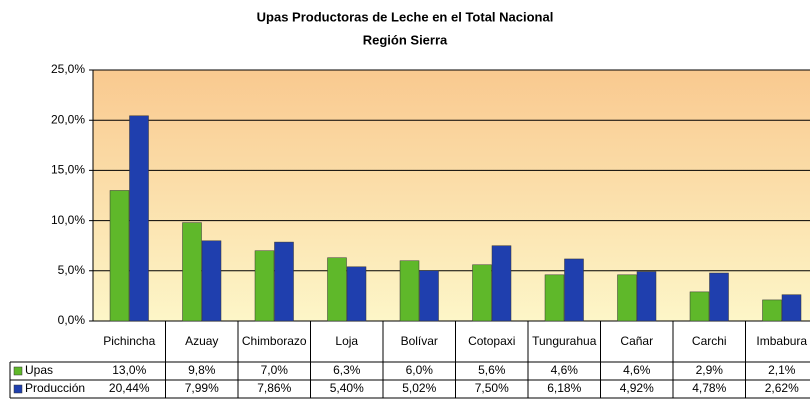 Image resolution: width=810 pixels, height=406 pixels. Describe the element at coordinates (709, 341) in the screenshot. I see `x-tick-label: Carchi` at that location.